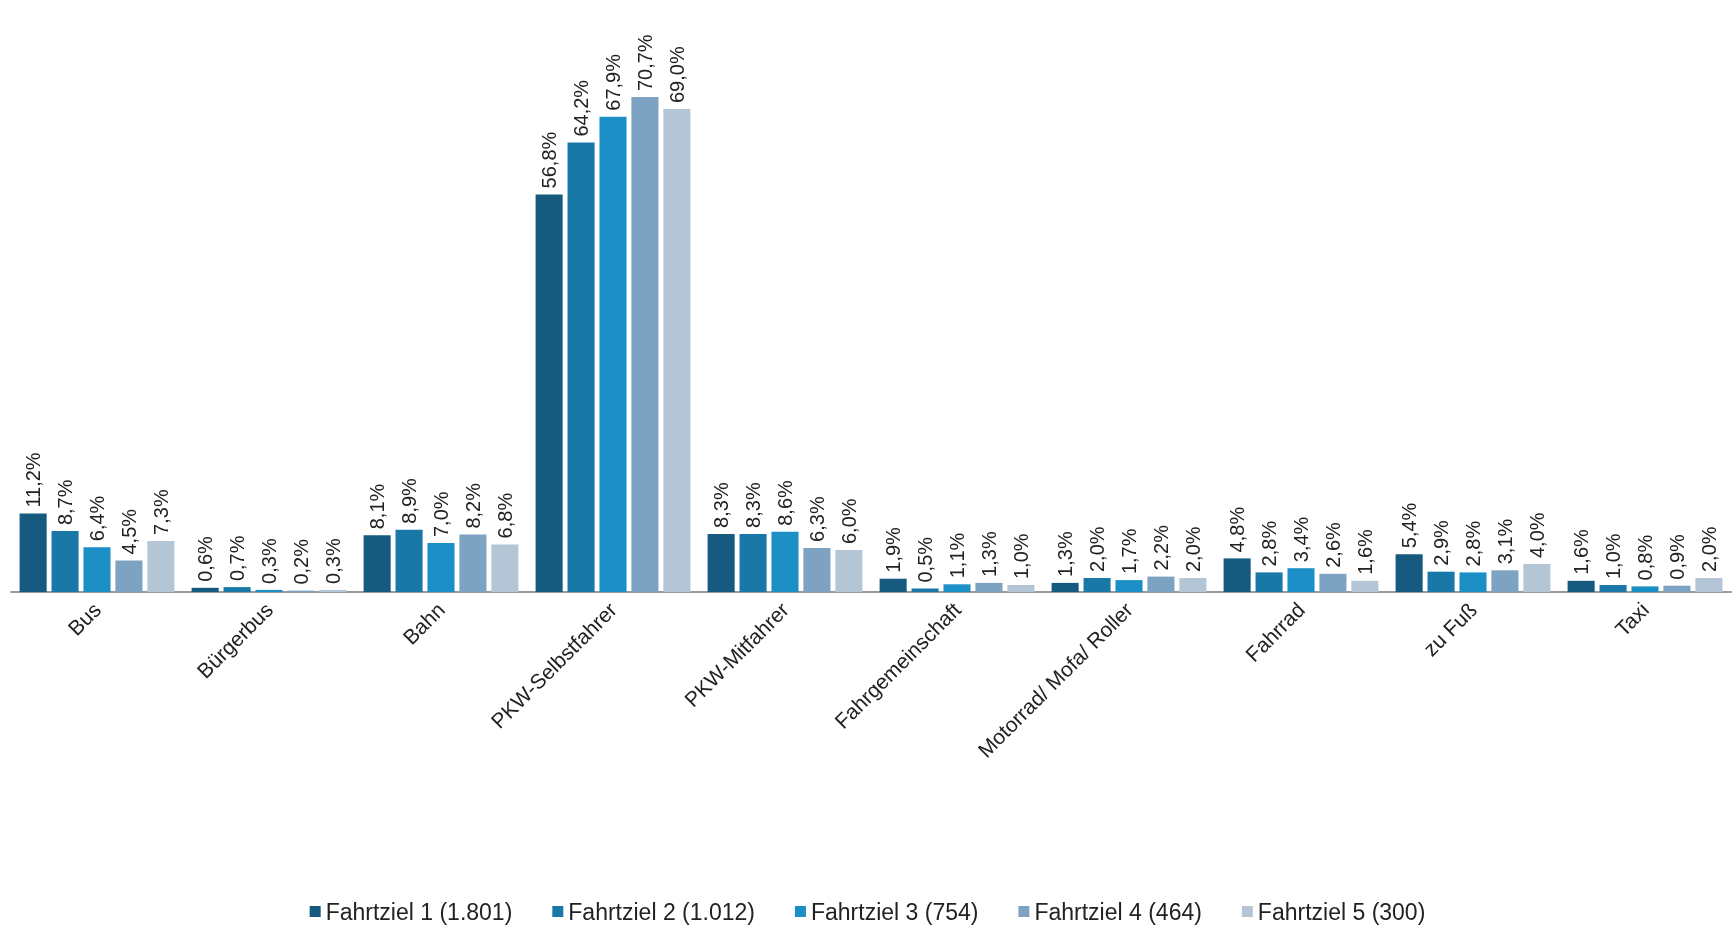  What do you see at coordinates (1450, 629) in the screenshot?
I see `x-tick-label: zu Fuß` at bounding box center [1450, 629].